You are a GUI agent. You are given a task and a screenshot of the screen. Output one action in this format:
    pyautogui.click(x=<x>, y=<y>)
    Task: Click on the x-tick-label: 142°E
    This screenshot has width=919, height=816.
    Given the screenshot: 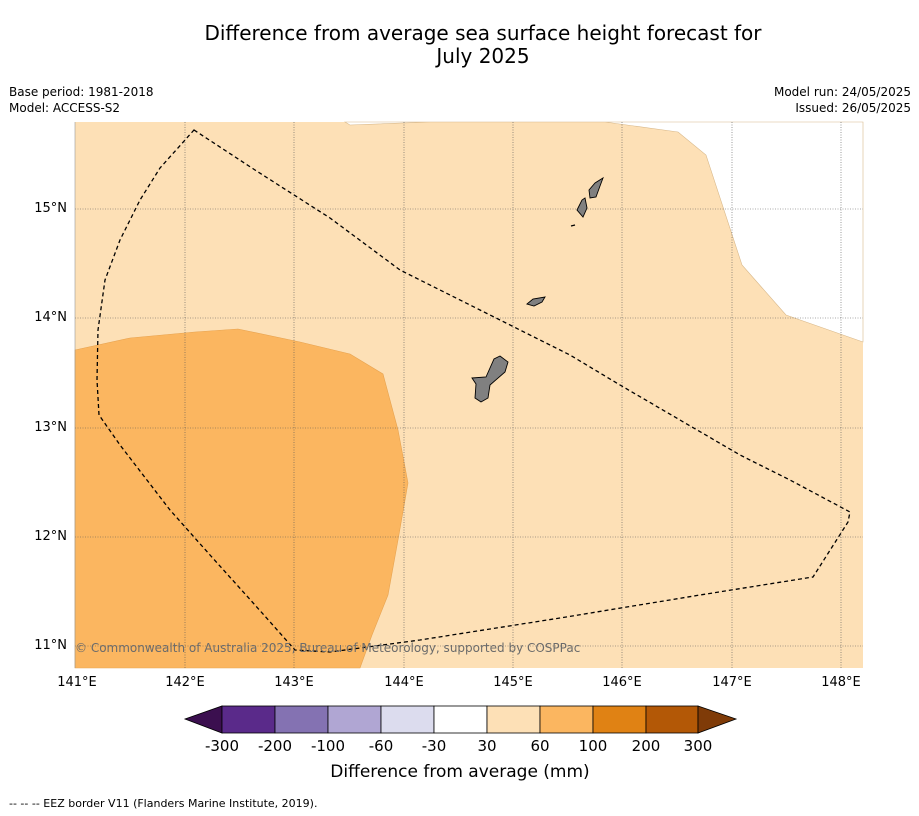 What is the action you would take?
    pyautogui.click(x=185, y=682)
    